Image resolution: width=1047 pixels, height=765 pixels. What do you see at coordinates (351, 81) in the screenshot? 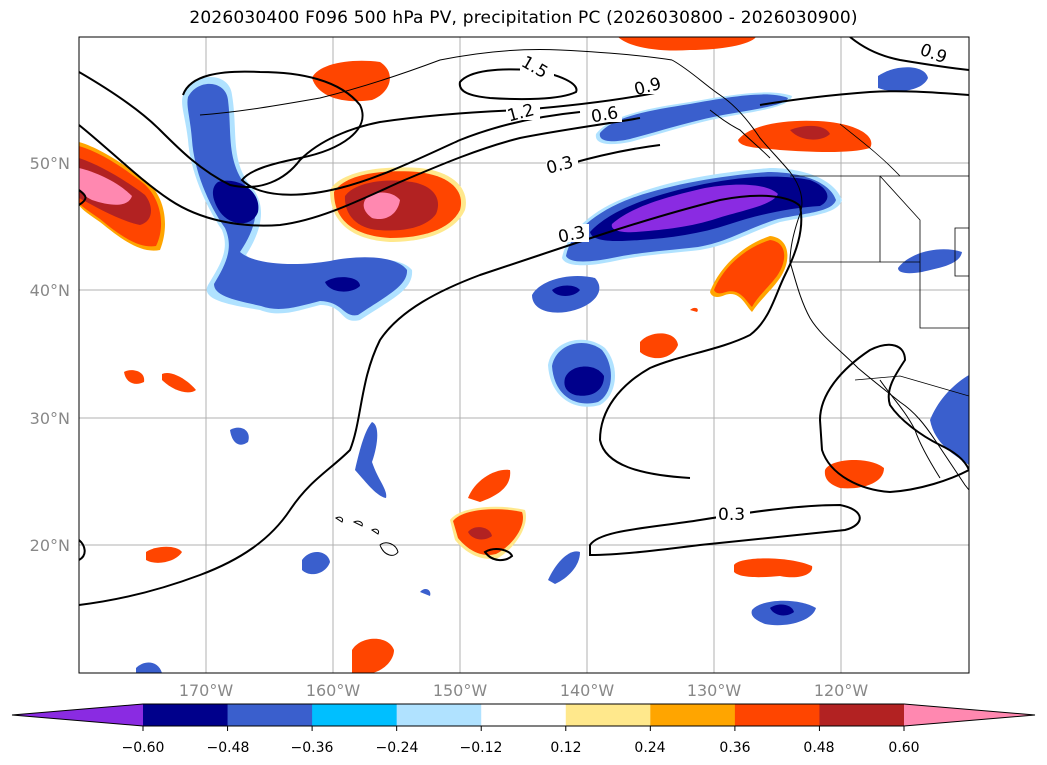
I see `red-blob-north` at bounding box center [351, 81].